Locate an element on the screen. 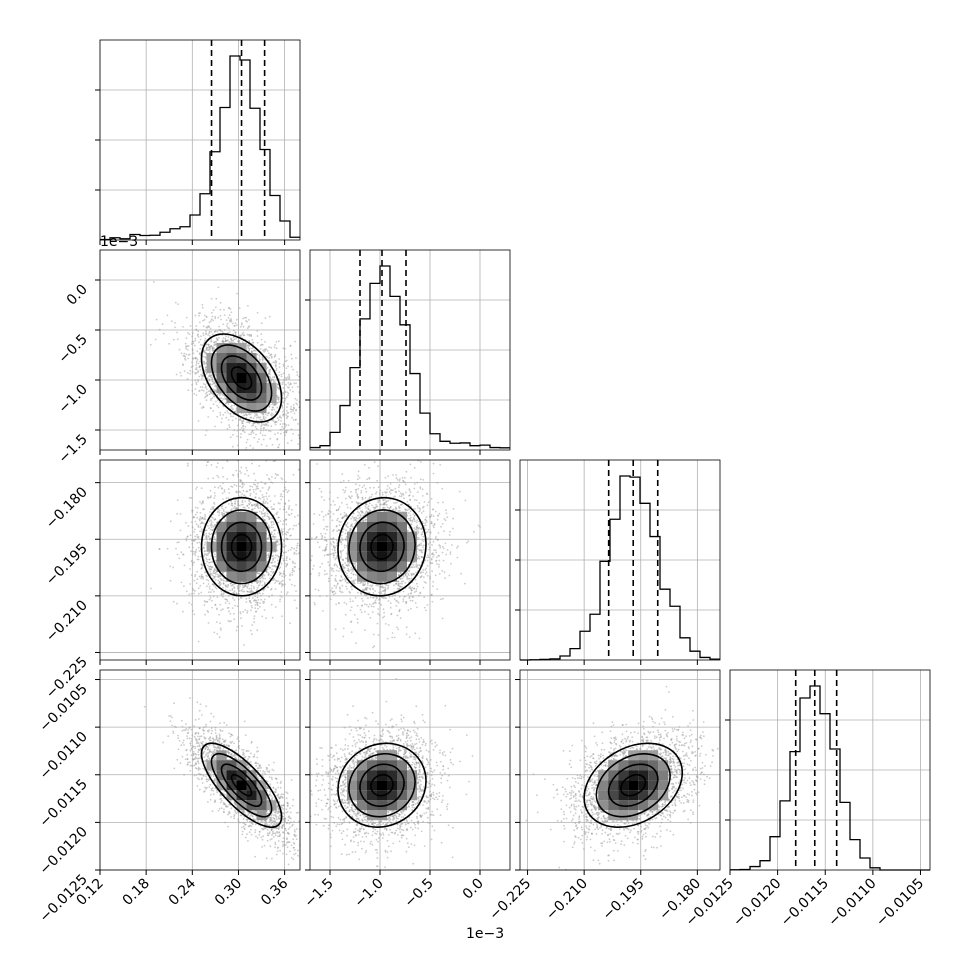 Image resolution: width=970 pixels, height=970 pixels. panel-frame is located at coordinates (200, 350).